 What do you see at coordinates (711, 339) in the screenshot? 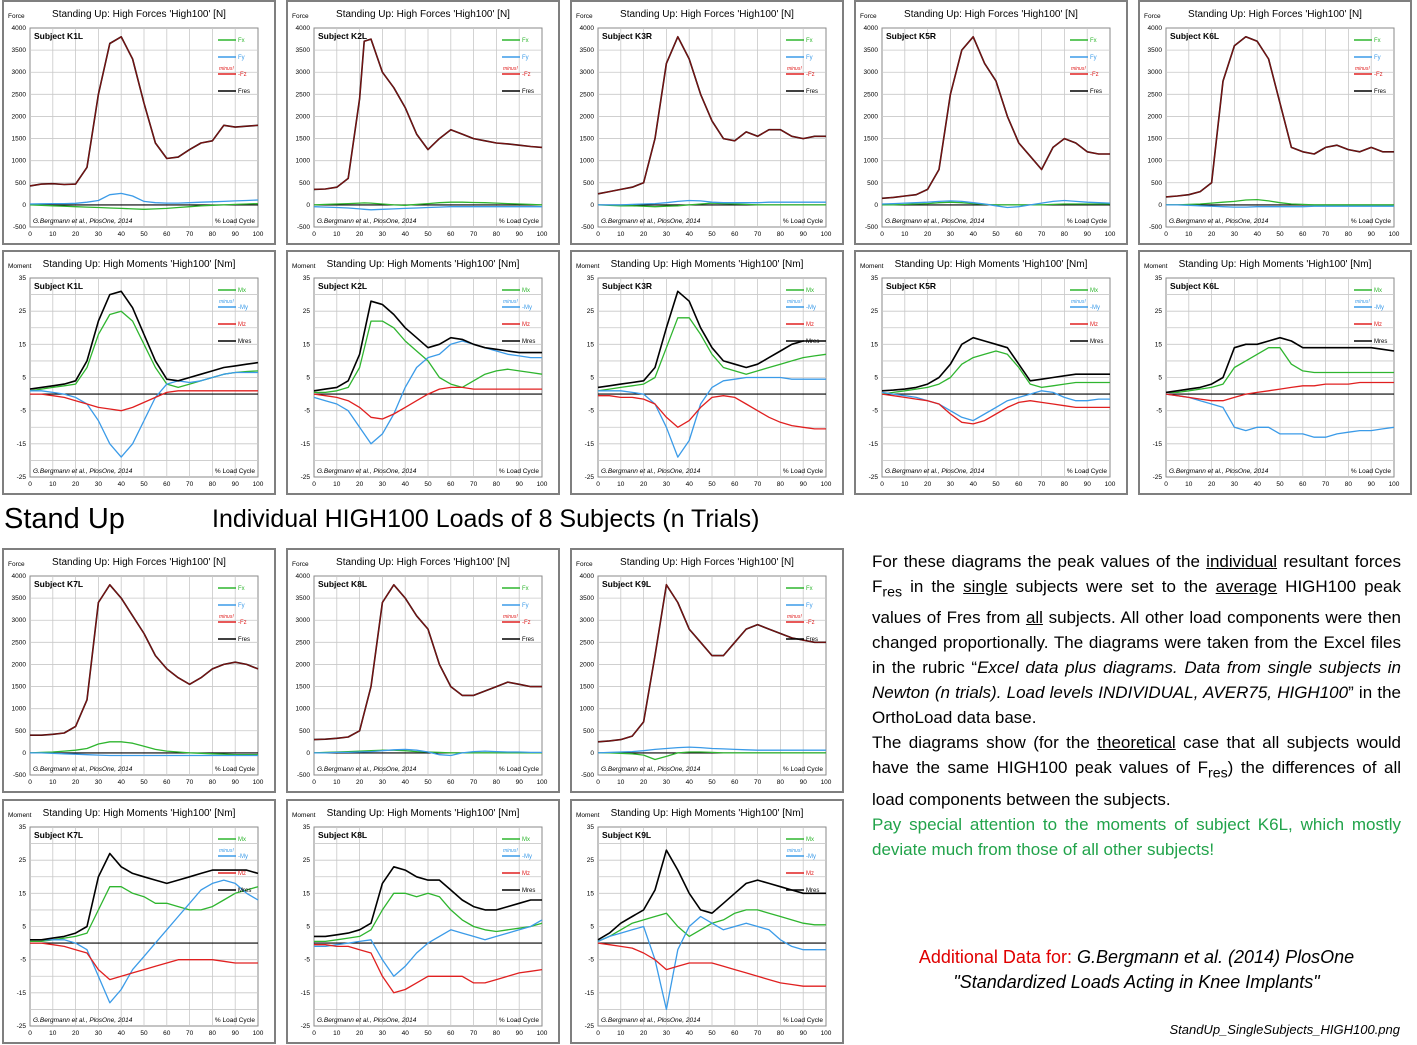
I see `series-line-mres` at bounding box center [711, 339].